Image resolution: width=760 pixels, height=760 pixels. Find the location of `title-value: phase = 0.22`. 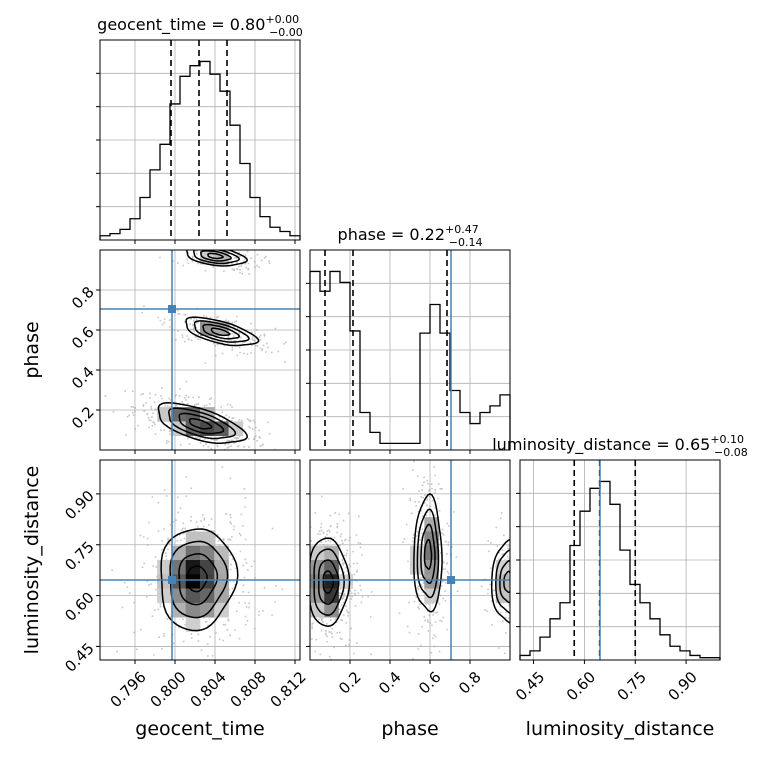

title-value: phase = 0.22 is located at coordinates (391, 234).